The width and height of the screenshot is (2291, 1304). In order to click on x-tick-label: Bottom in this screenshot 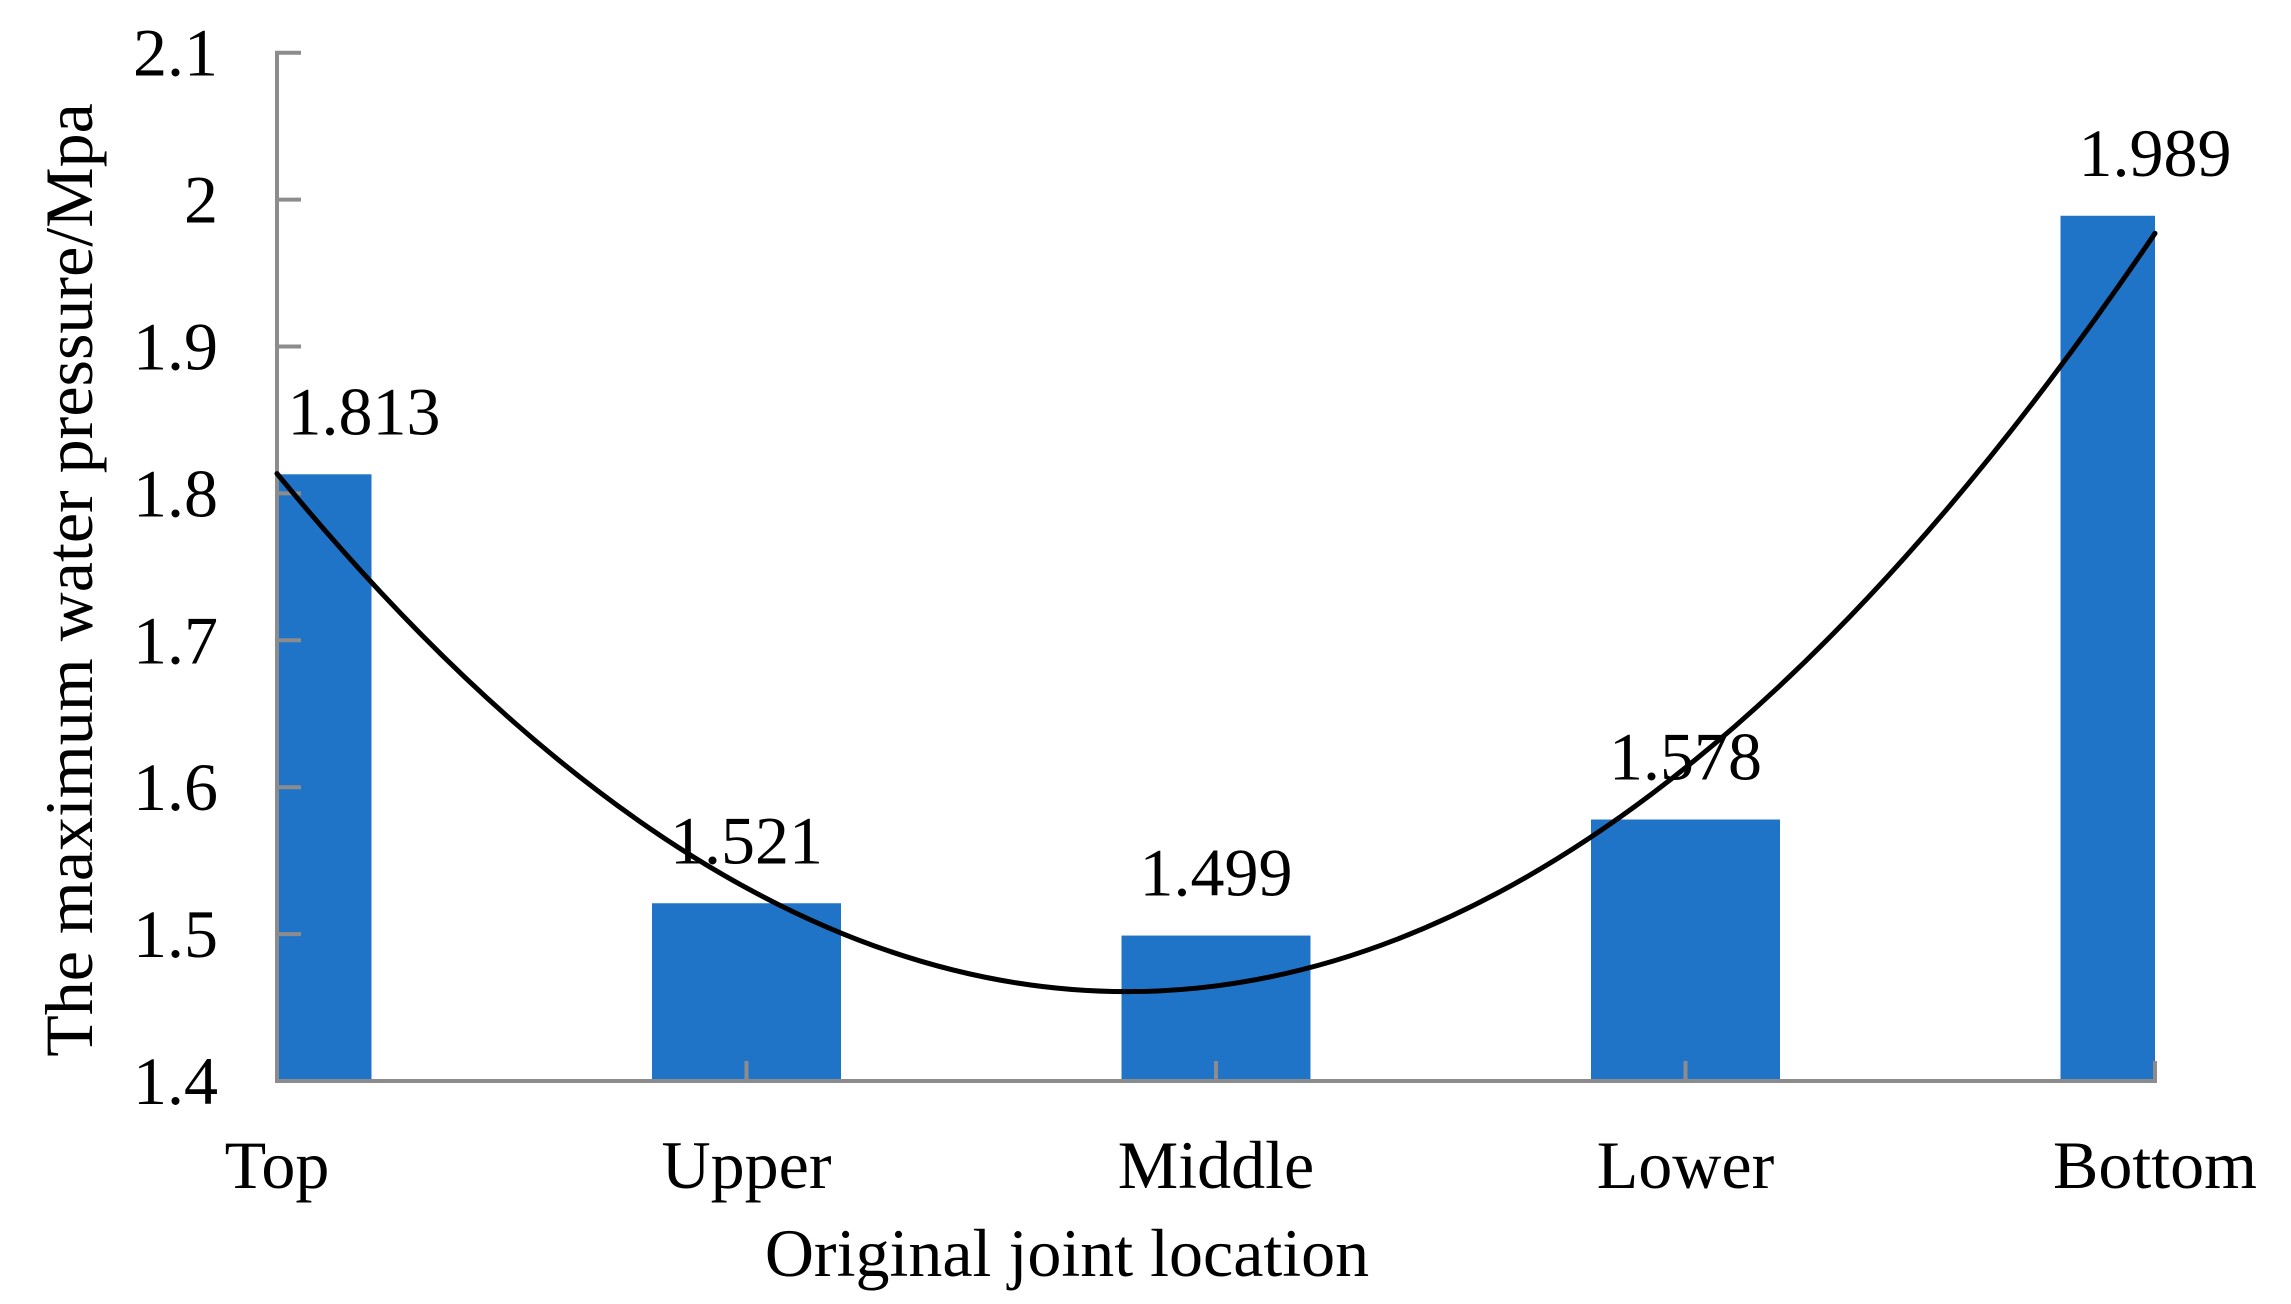, I will do `click(2155, 1165)`.